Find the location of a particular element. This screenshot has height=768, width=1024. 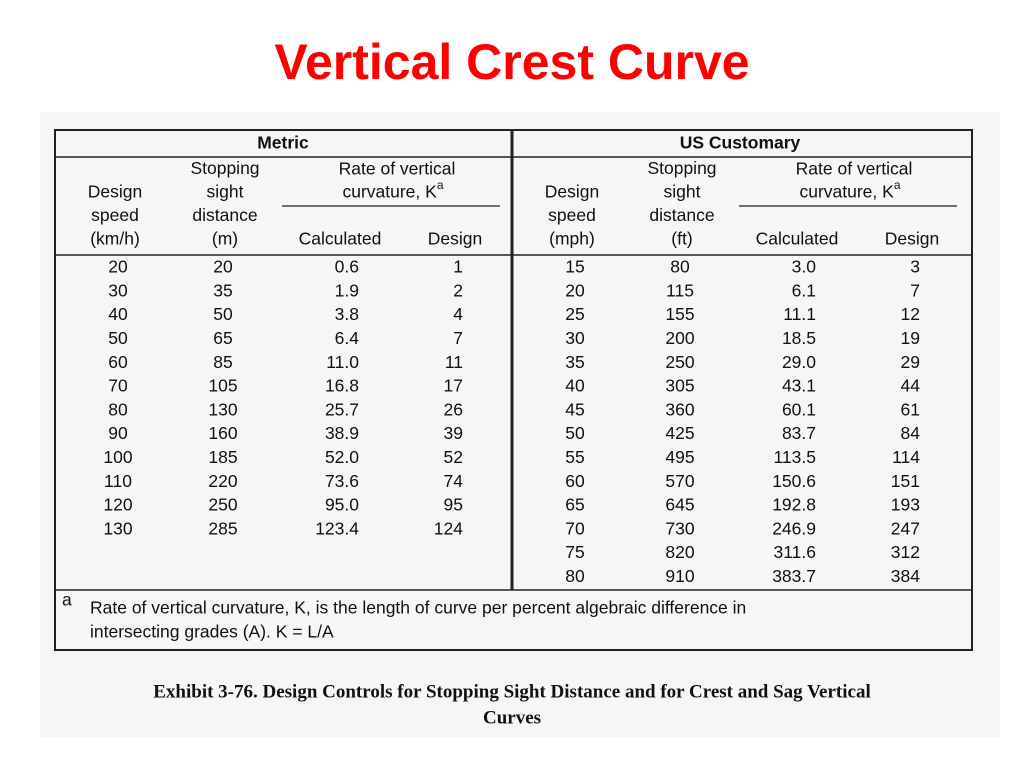

table-cell: 20 is located at coordinates (223, 267).